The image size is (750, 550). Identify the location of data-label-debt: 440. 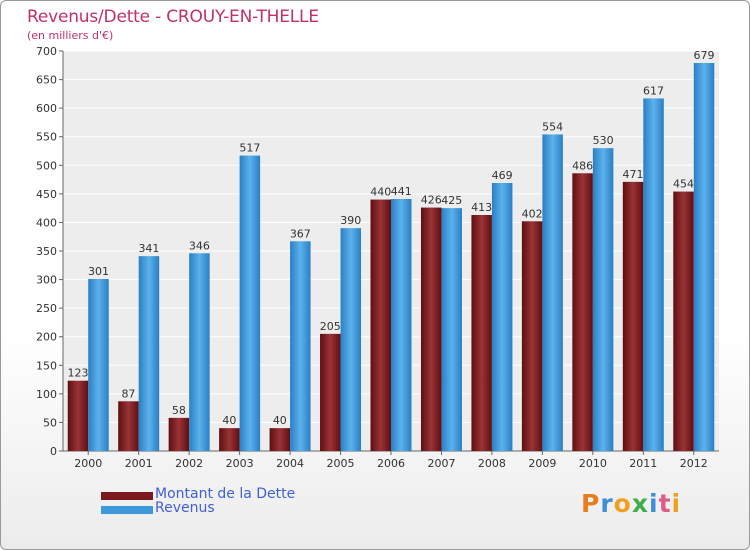
(380, 192).